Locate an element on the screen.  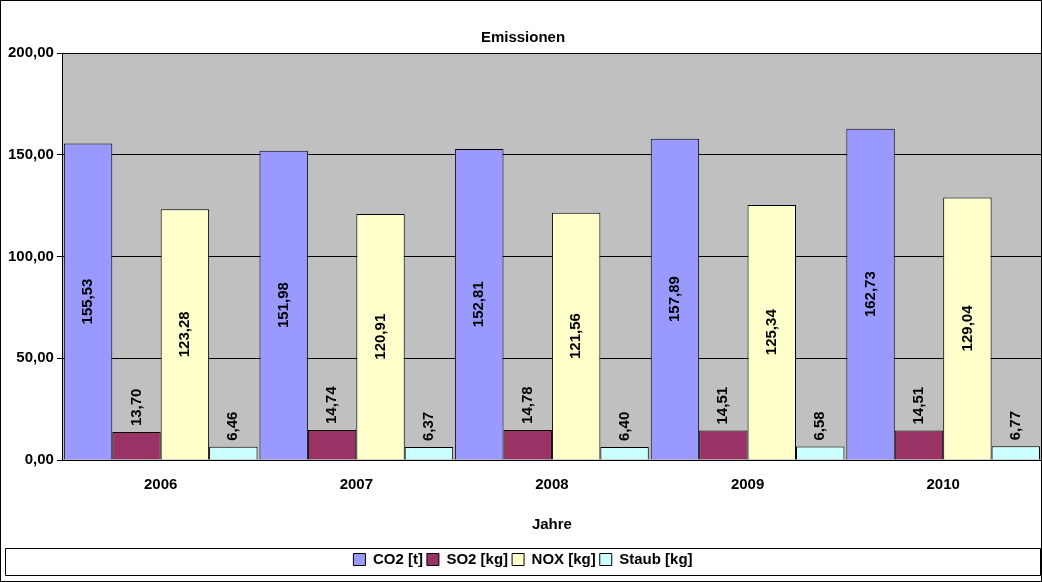
data-label: 14,74 is located at coordinates (331, 405).